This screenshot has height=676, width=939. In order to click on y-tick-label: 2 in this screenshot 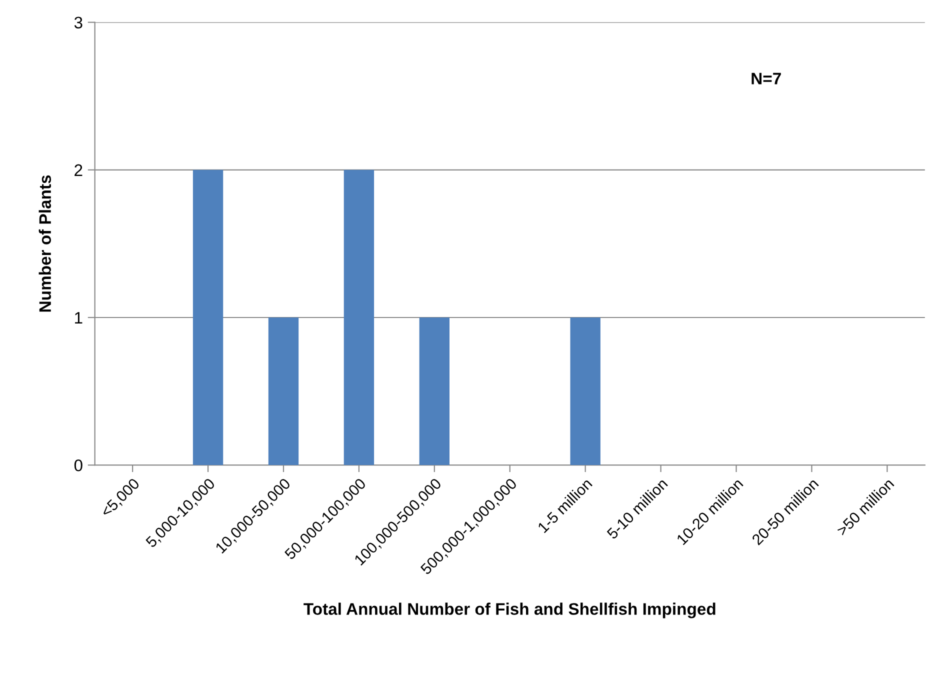, I will do `click(78, 170)`.